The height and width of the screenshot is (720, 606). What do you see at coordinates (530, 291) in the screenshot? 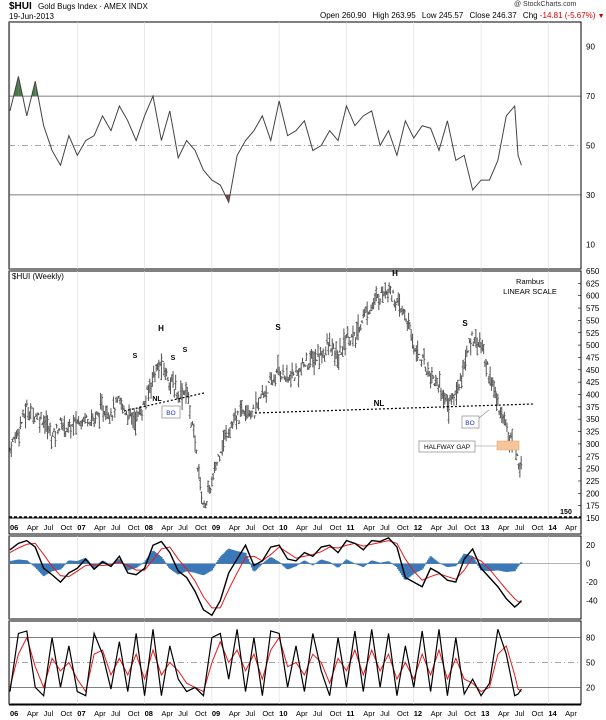
I see `subtitle-line-2: LINEAR SCALE` at bounding box center [530, 291].